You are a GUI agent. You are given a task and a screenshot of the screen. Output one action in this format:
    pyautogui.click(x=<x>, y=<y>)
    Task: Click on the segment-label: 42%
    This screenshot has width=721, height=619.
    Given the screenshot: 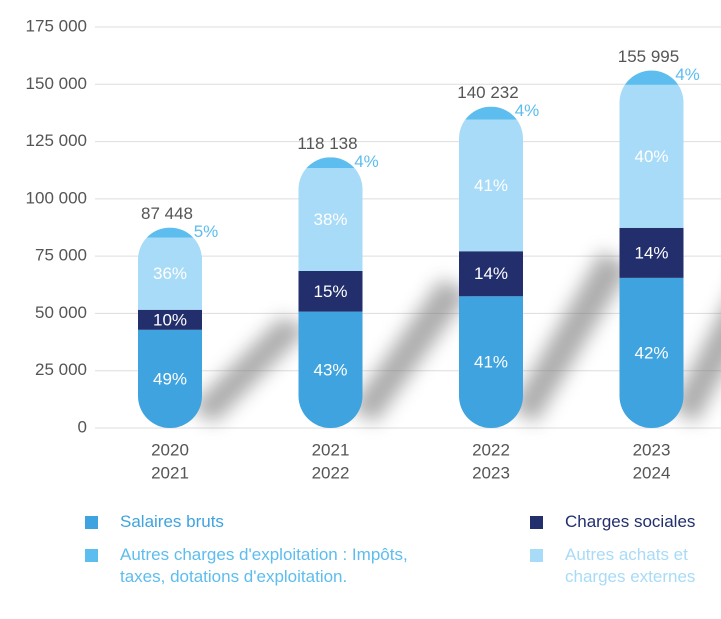 What is the action you would take?
    pyautogui.click(x=651, y=352)
    